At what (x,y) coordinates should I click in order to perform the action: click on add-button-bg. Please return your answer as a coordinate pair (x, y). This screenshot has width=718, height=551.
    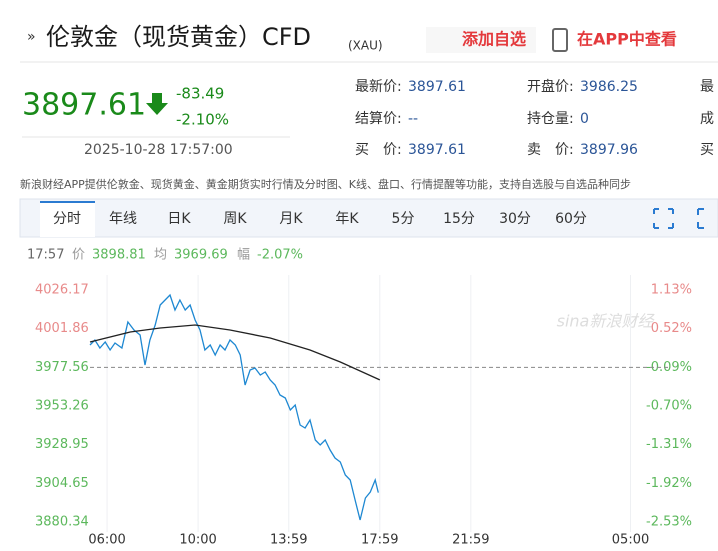
    Looking at the image, I should click on (481, 40).